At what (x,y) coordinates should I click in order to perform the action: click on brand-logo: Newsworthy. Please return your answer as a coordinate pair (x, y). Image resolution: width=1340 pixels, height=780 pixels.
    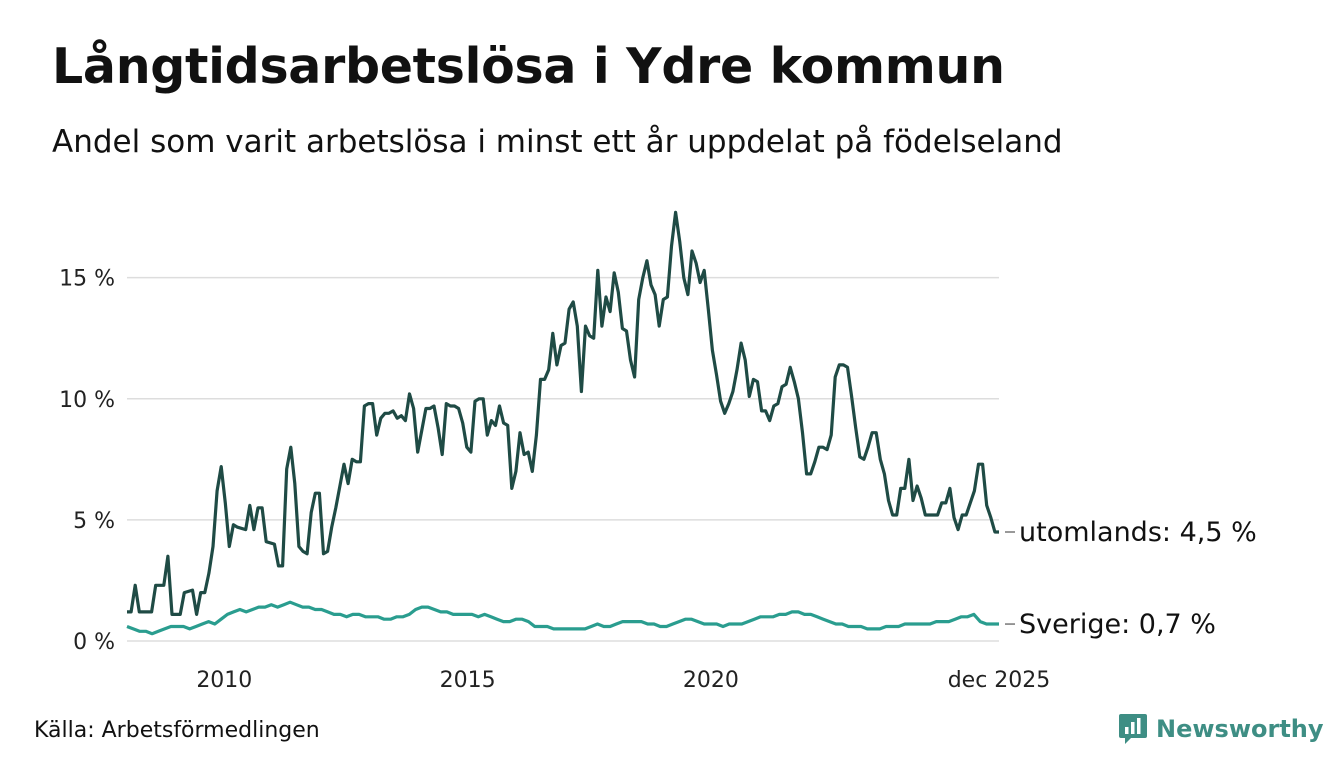
    Looking at the image, I should click on (1221, 729).